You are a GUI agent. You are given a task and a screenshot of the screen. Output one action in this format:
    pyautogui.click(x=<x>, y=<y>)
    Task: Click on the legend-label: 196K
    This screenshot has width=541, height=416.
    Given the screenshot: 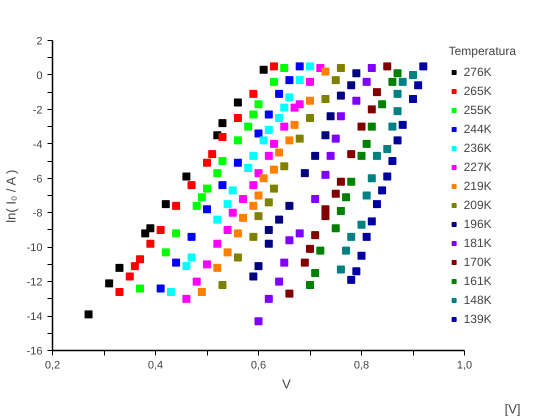 What is the action you would take?
    pyautogui.click(x=478, y=224)
    